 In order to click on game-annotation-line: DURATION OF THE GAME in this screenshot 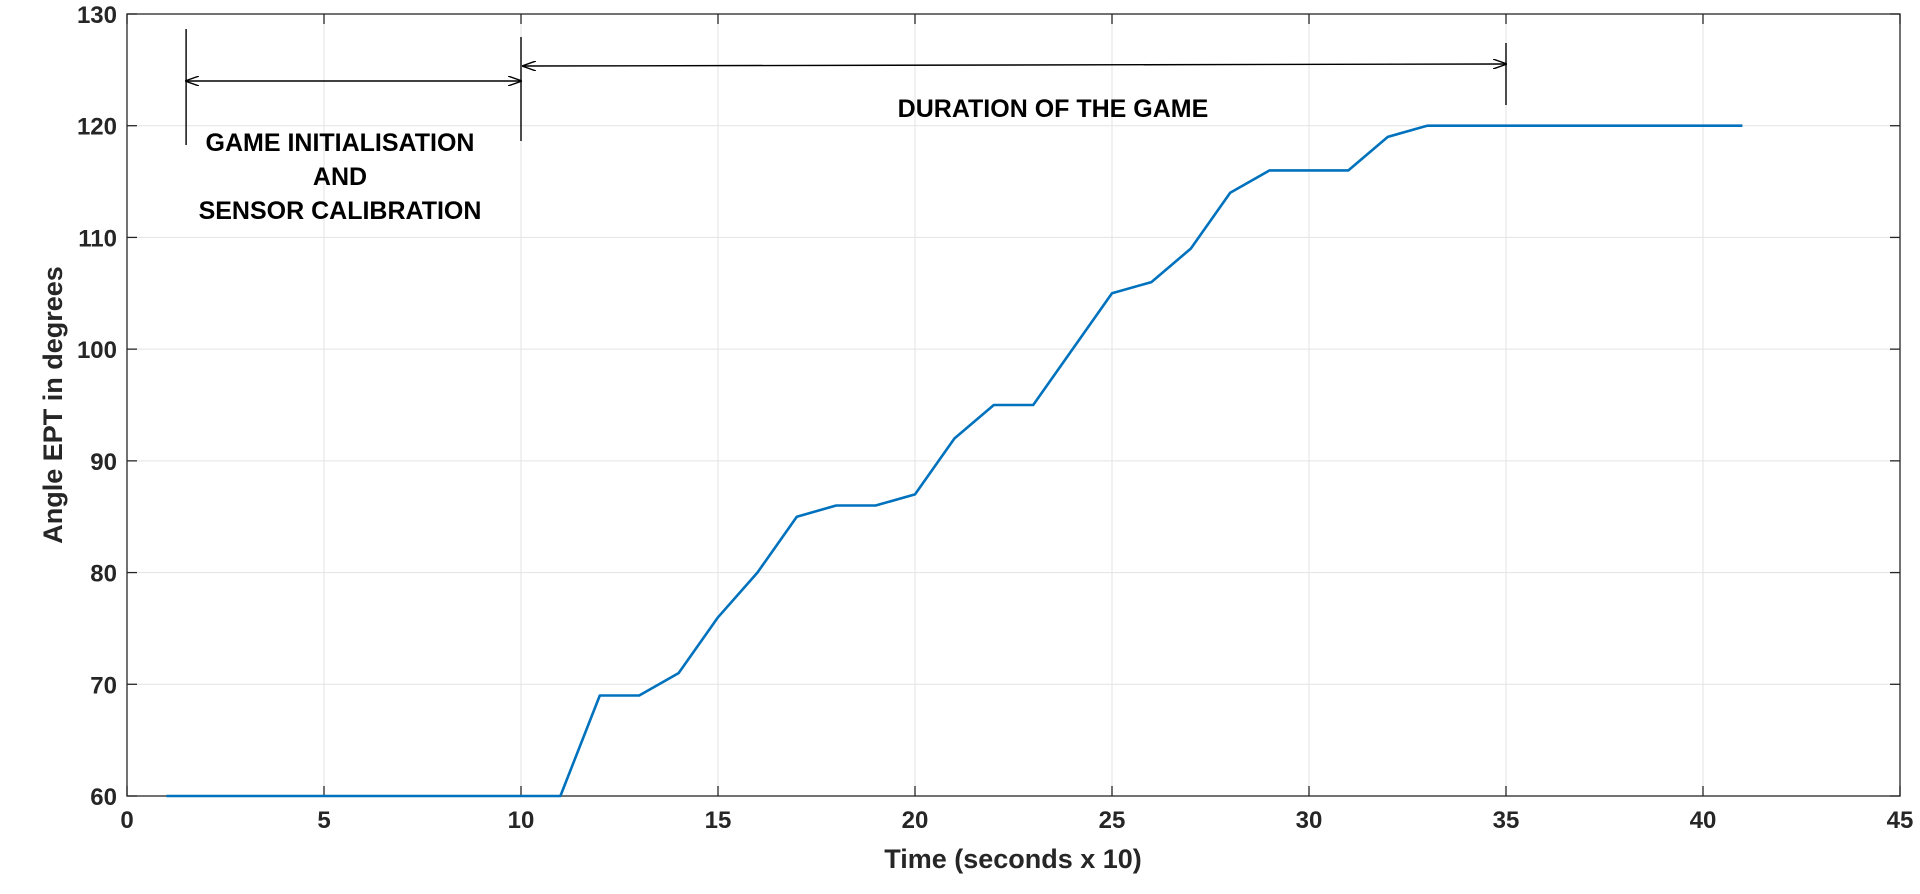, I will do `click(1053, 109)`.